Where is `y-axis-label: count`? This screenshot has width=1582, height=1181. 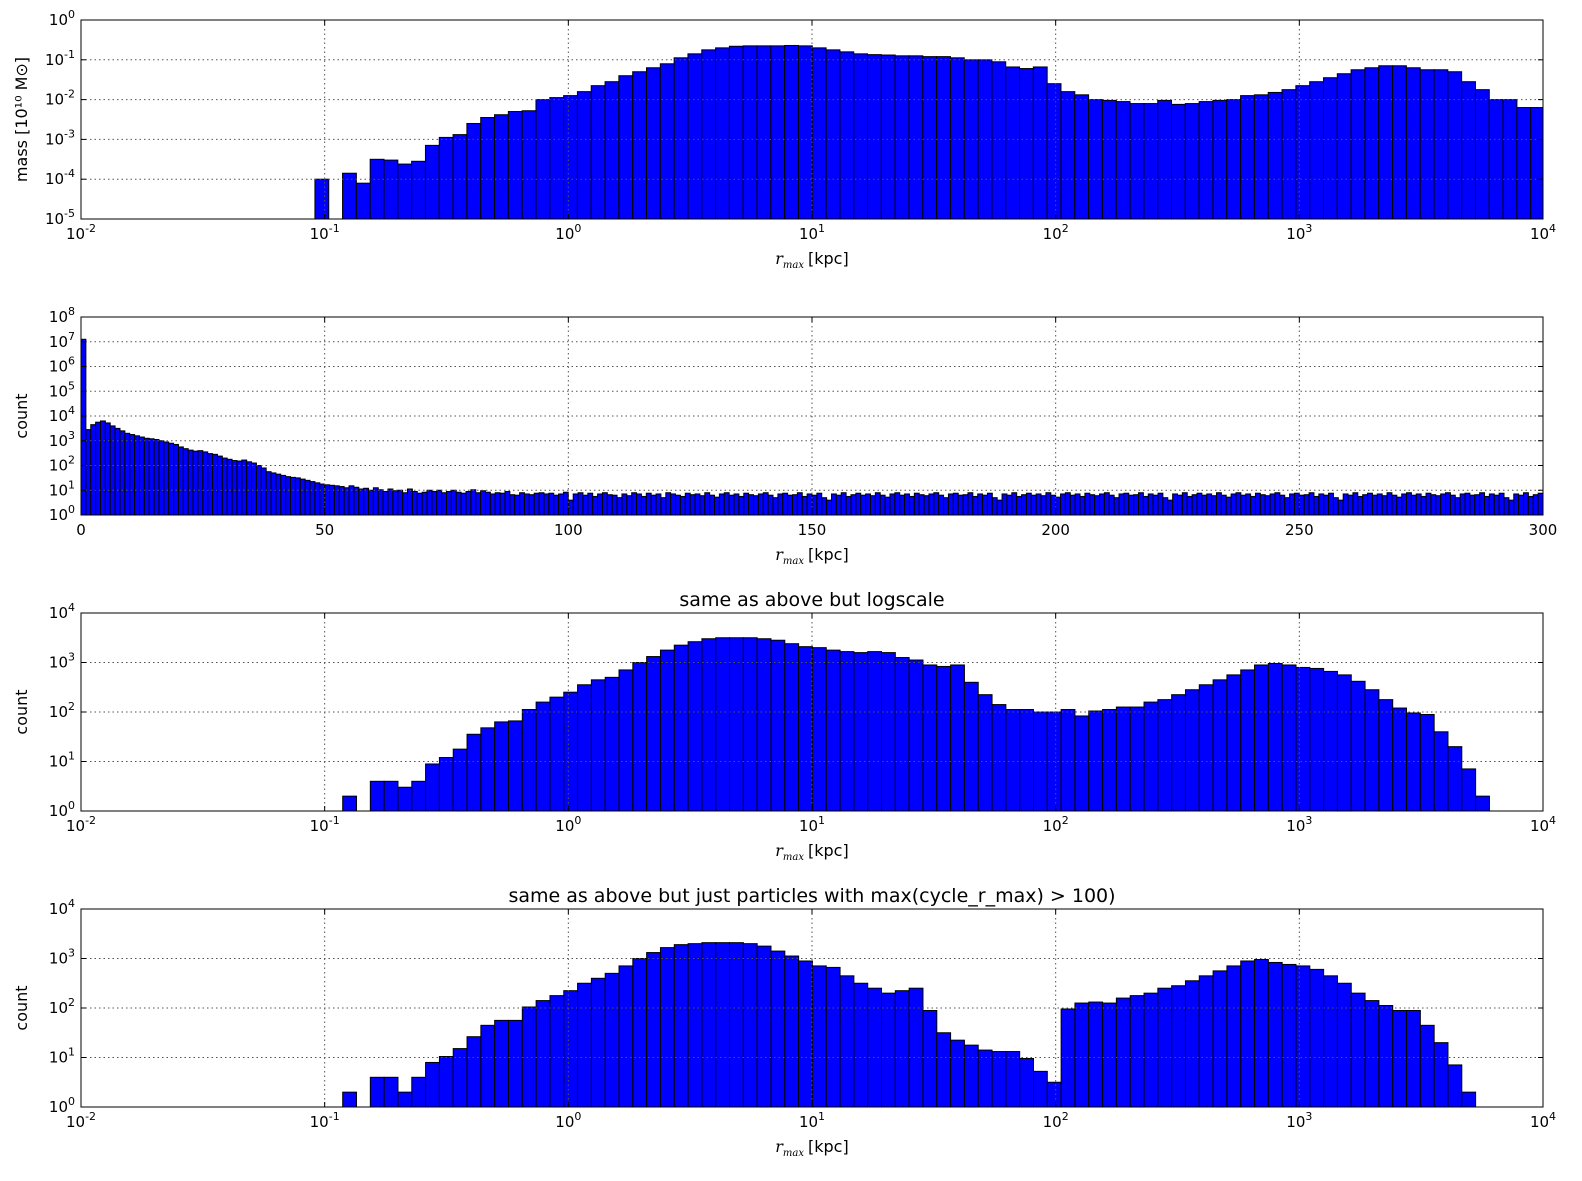
y-axis-label: count is located at coordinates (21, 711).